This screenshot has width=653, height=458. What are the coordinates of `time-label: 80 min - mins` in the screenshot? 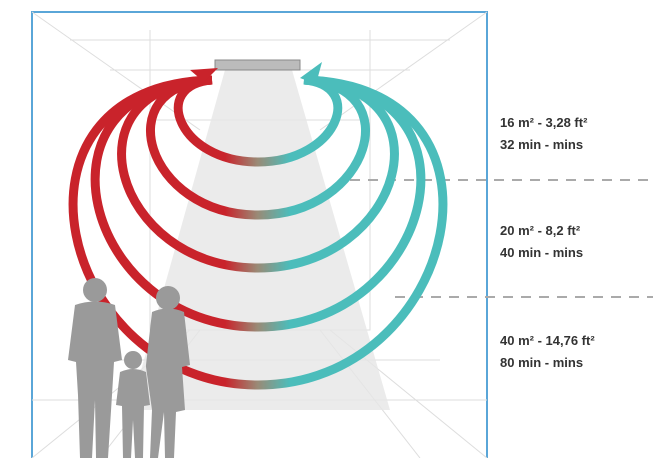 It's located at (541, 362).